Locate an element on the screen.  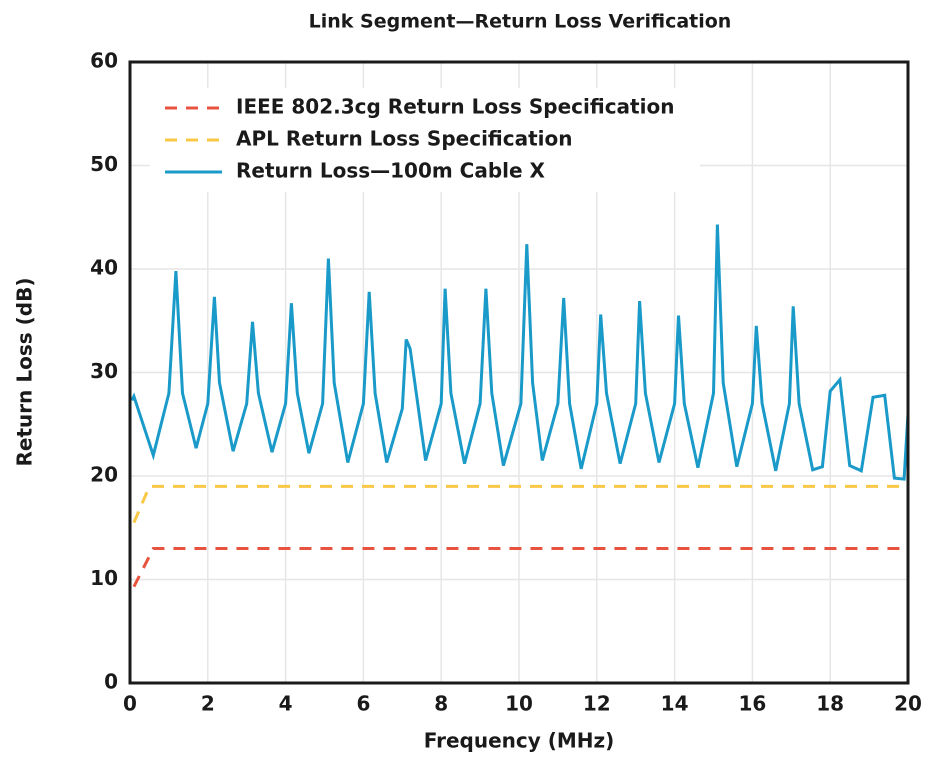
legend-box is located at coordinates (425, 140).